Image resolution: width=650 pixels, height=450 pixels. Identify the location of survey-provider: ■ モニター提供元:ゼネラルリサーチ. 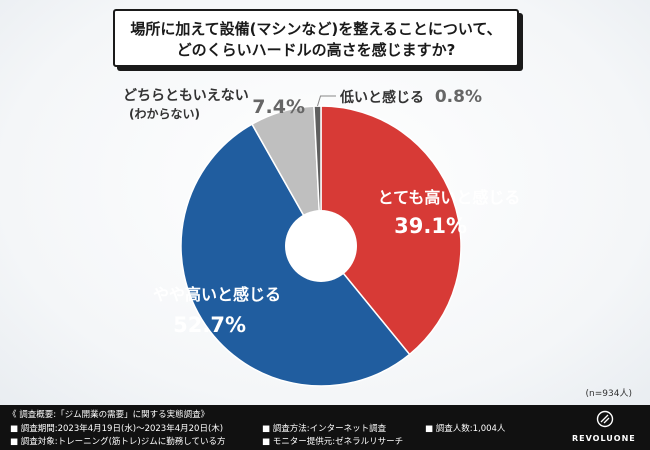
(333, 442).